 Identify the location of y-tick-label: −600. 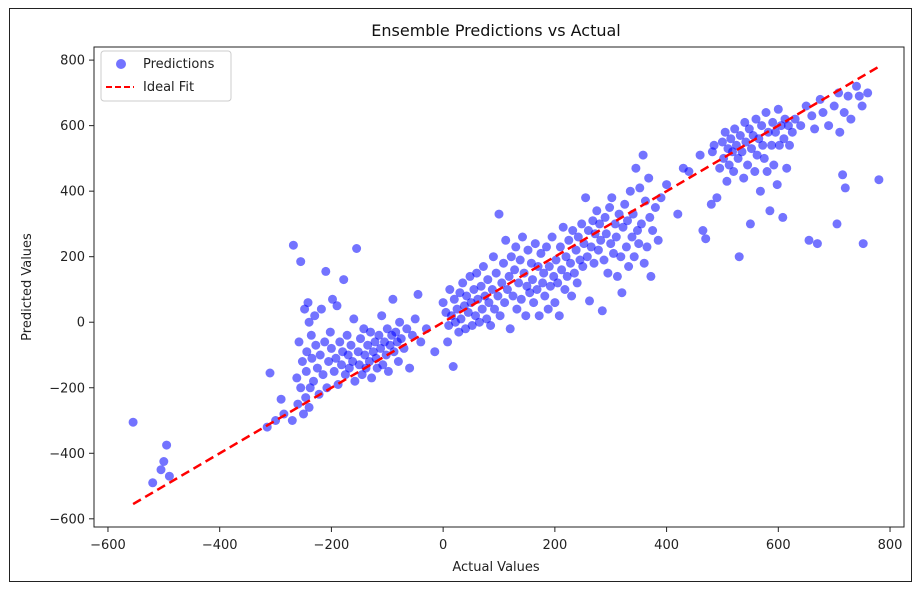
(67, 519).